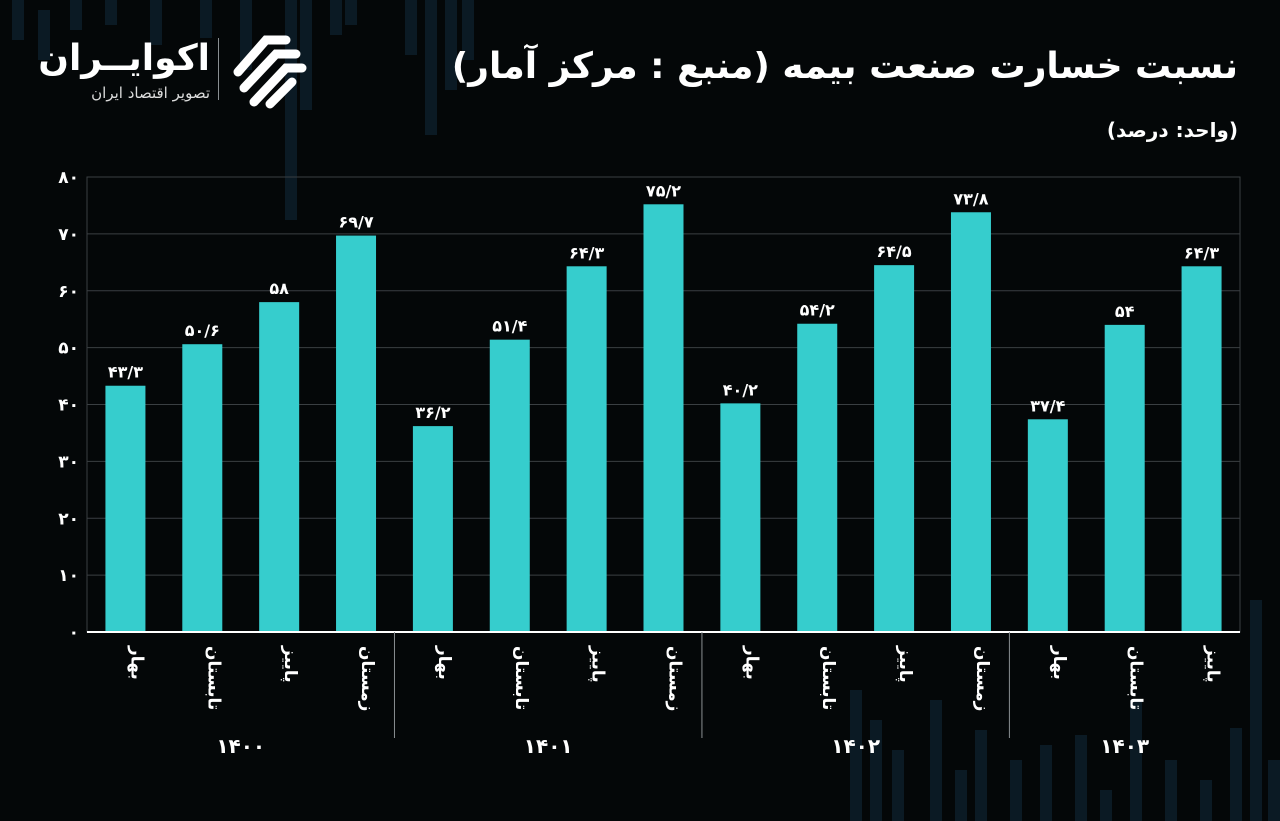 This screenshot has width=1280, height=821. Describe the element at coordinates (202, 330) in the screenshot. I see `bar-value-label: ۵۰/۶` at that location.